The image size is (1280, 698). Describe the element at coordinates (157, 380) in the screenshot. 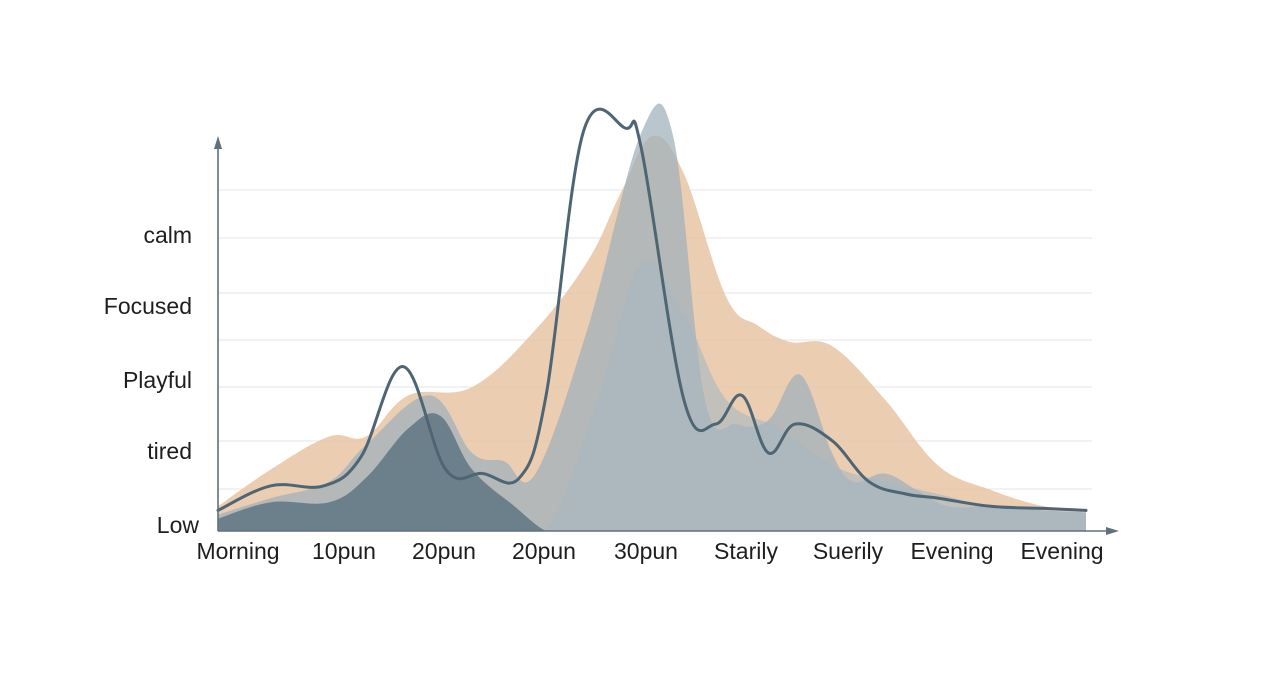

I see `y-tick-label: Playful` at that location.